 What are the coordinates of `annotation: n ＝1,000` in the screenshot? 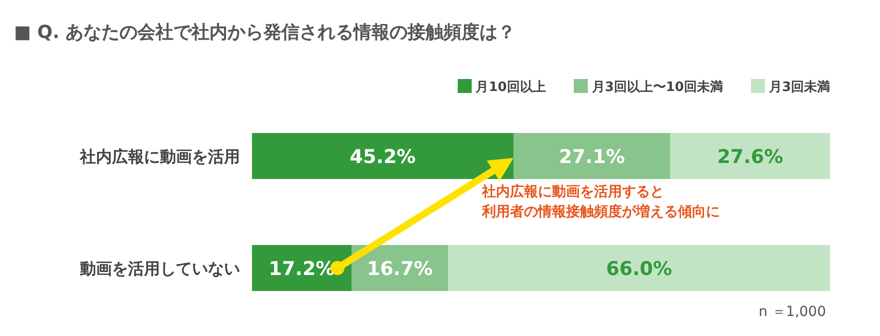 It's located at (792, 312).